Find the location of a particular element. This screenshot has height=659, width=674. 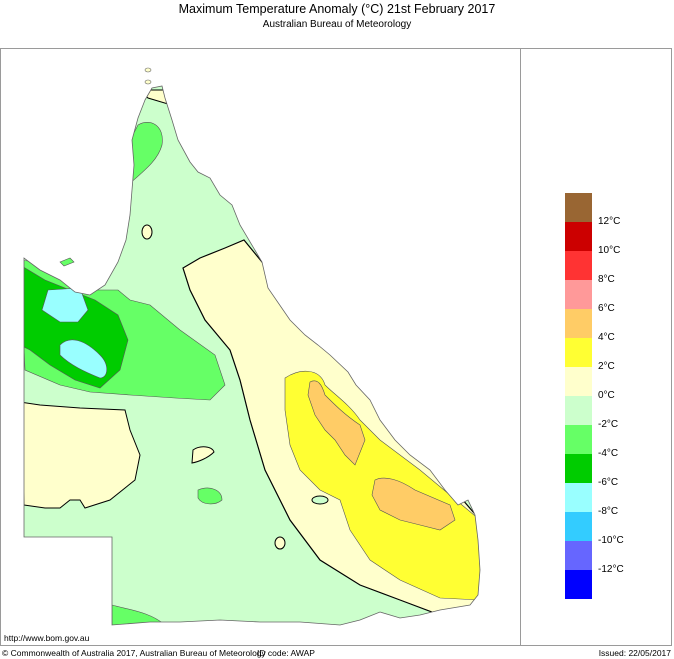

legend-divider is located at coordinates (520, 347).